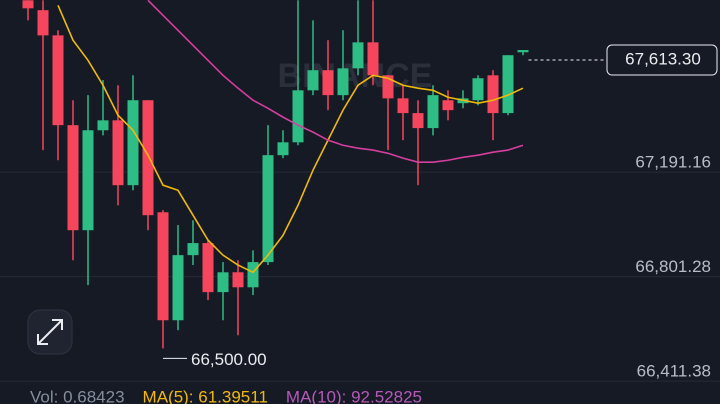 This screenshot has height=404, width=720. I want to click on y-tick-label: 67,191.16, so click(673, 162).